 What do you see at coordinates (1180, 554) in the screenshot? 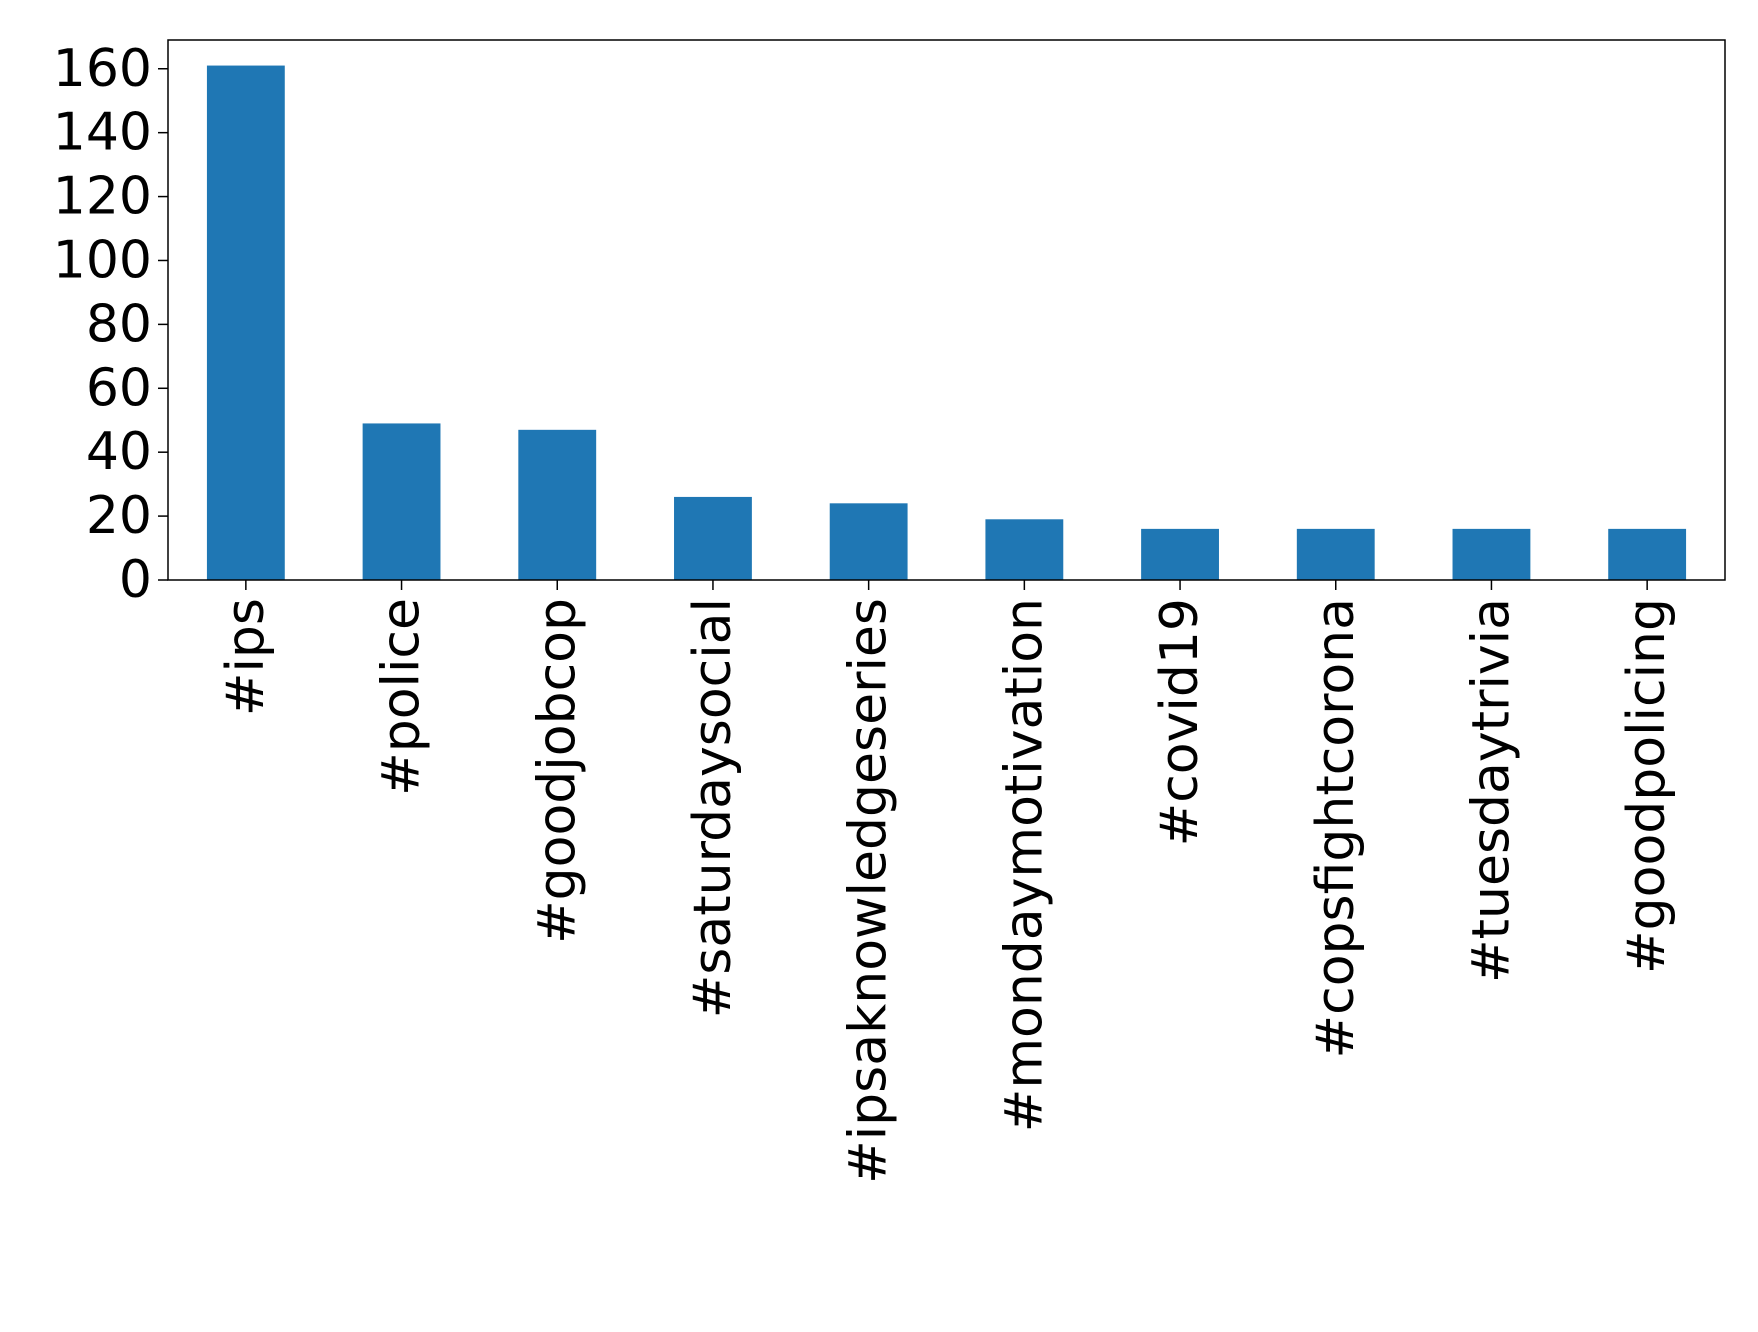
I see `bar-covid19` at bounding box center [1180, 554].